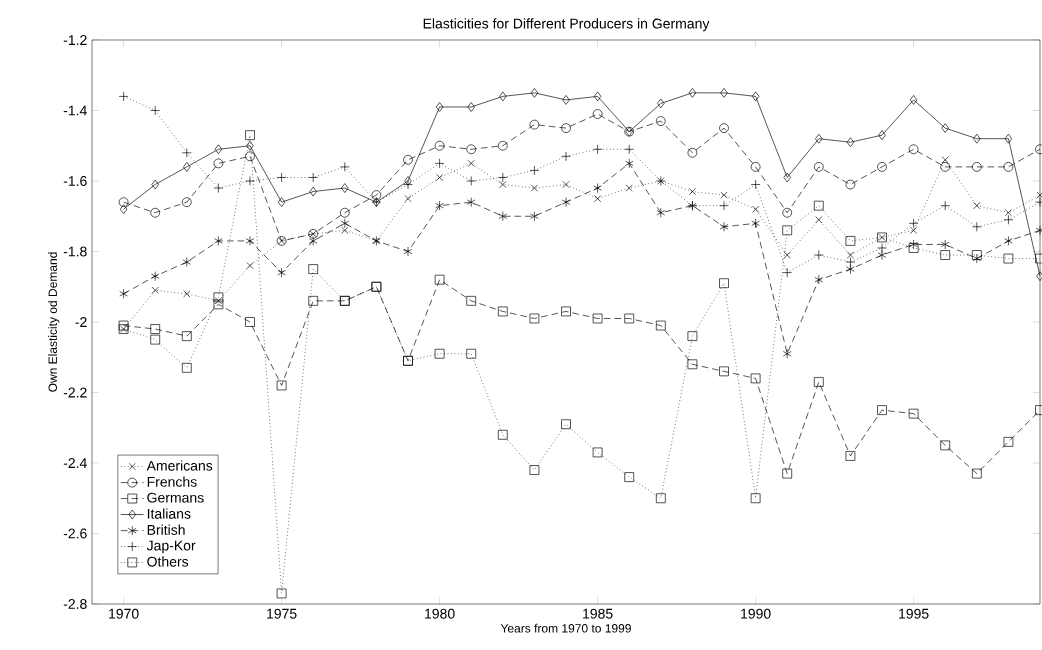 The image size is (1042, 650). I want to click on x-tick-label: 1995, so click(914, 613).